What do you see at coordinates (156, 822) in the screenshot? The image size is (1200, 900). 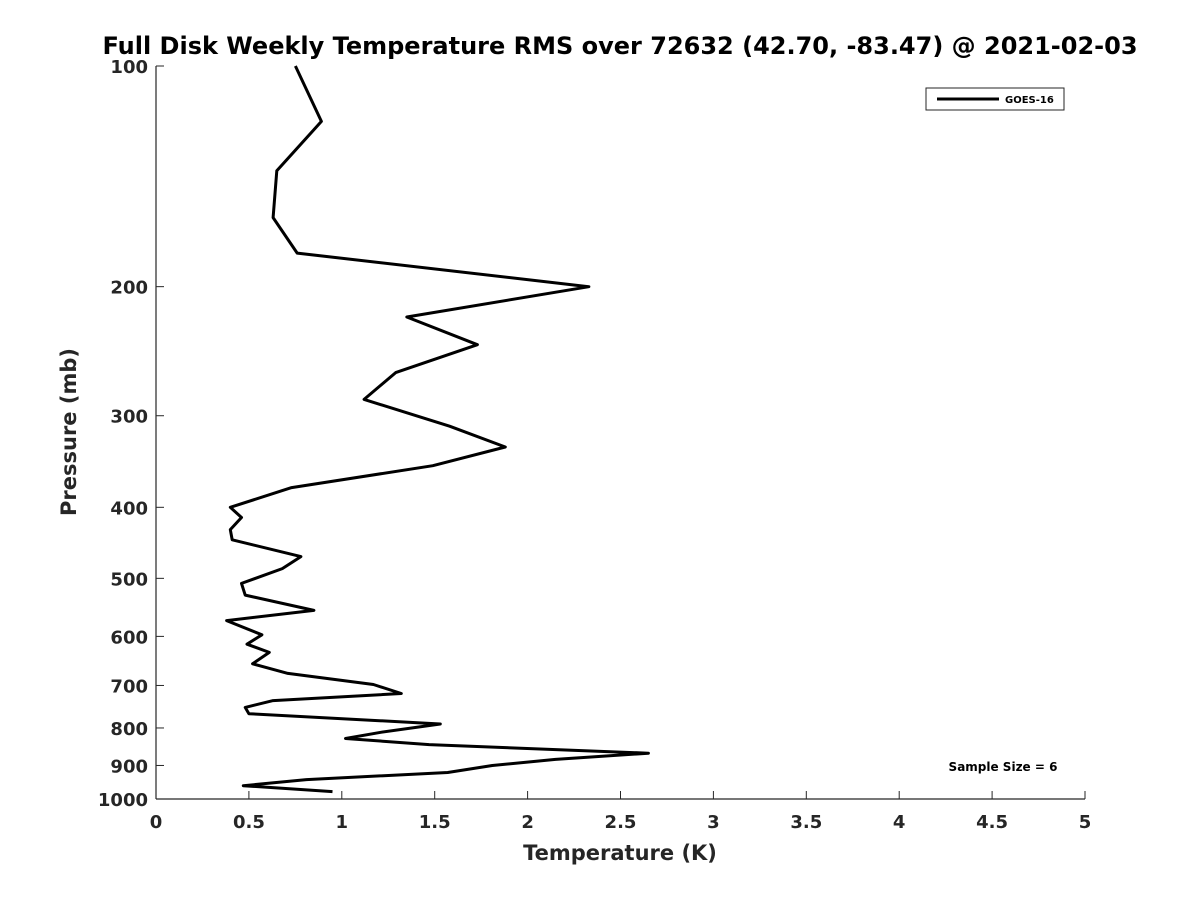 I see `x-tick-label: 0` at bounding box center [156, 822].